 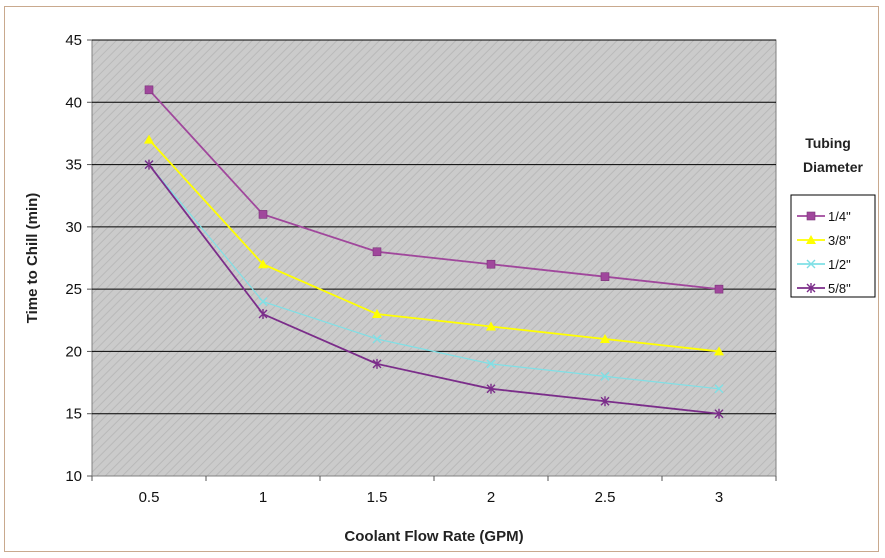 What do you see at coordinates (73, 289) in the screenshot?
I see `y-tick-label: 25` at bounding box center [73, 289].